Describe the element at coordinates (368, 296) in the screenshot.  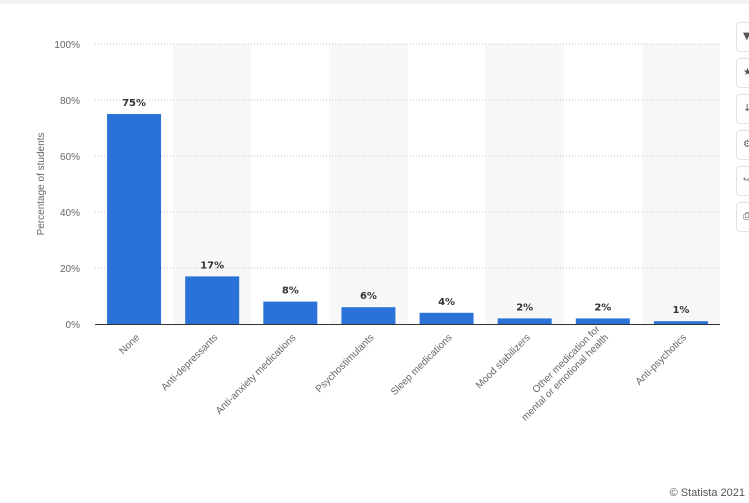
I see `data-label: 6%` at that location.